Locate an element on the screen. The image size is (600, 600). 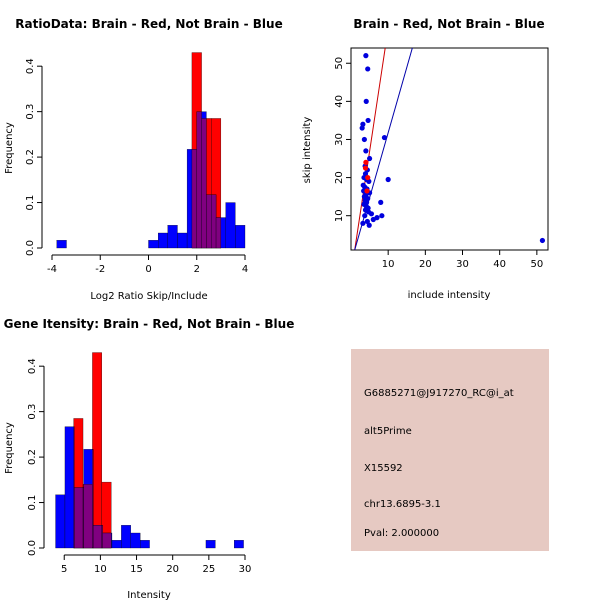
ratio-x-tick-label: 0 is located at coordinates (148, 269).